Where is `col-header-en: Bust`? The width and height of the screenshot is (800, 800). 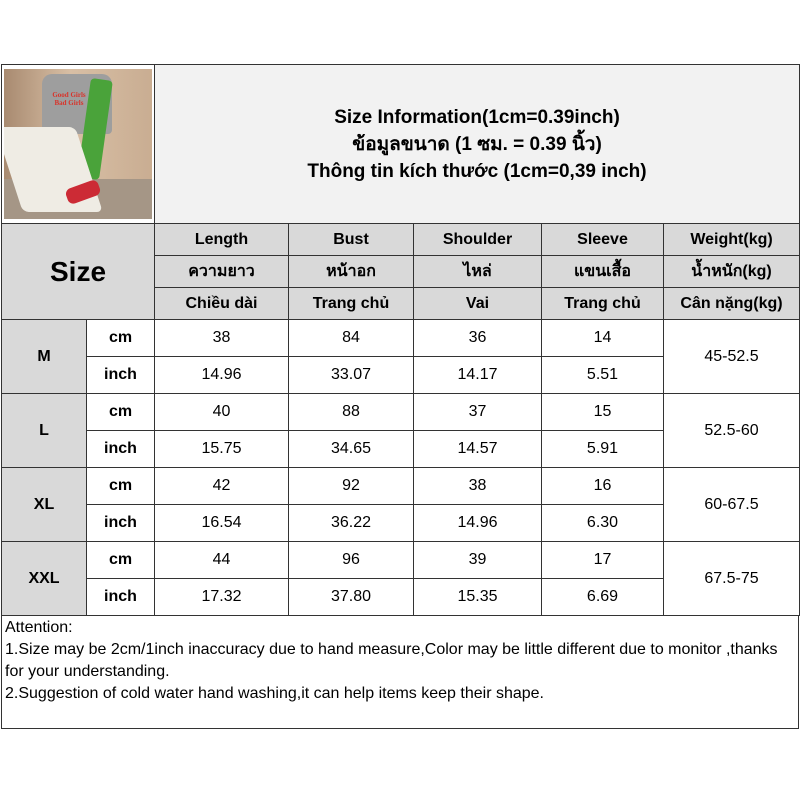 col-header-en: Bust is located at coordinates (351, 239).